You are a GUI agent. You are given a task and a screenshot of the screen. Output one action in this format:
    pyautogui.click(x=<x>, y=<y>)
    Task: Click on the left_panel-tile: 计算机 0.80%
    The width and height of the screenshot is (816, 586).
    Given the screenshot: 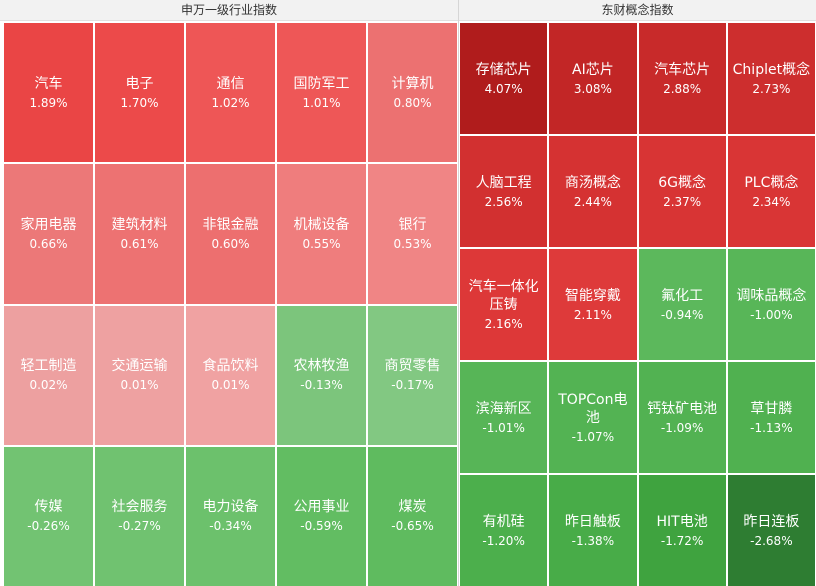 What is the action you would take?
    pyautogui.click(x=412, y=93)
    